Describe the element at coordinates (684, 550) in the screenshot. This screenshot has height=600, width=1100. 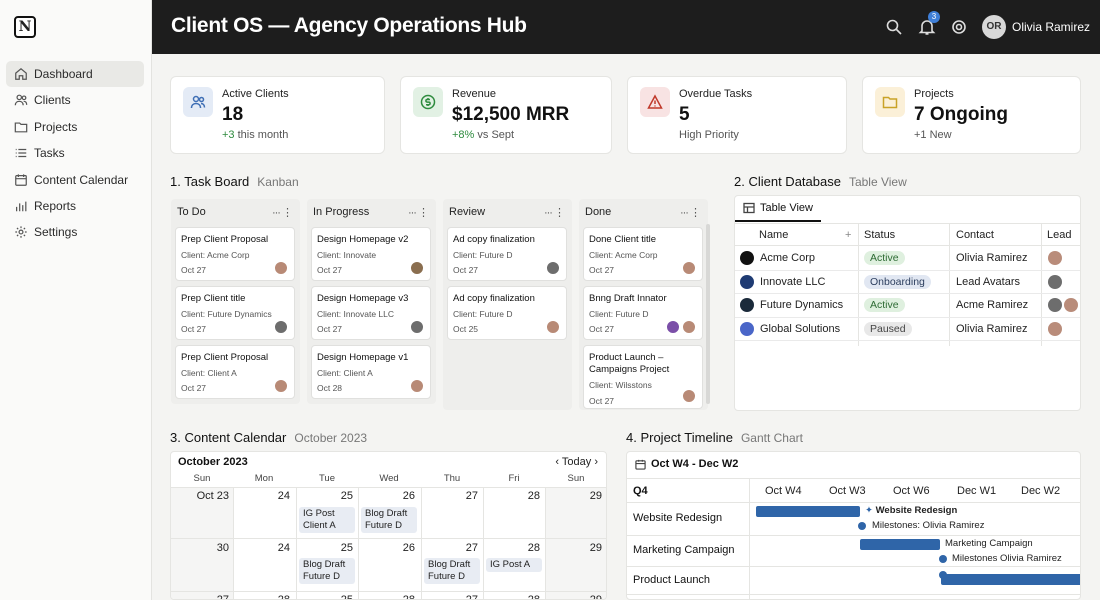
I see `timeline-task-label: Marketing Campaign` at that location.